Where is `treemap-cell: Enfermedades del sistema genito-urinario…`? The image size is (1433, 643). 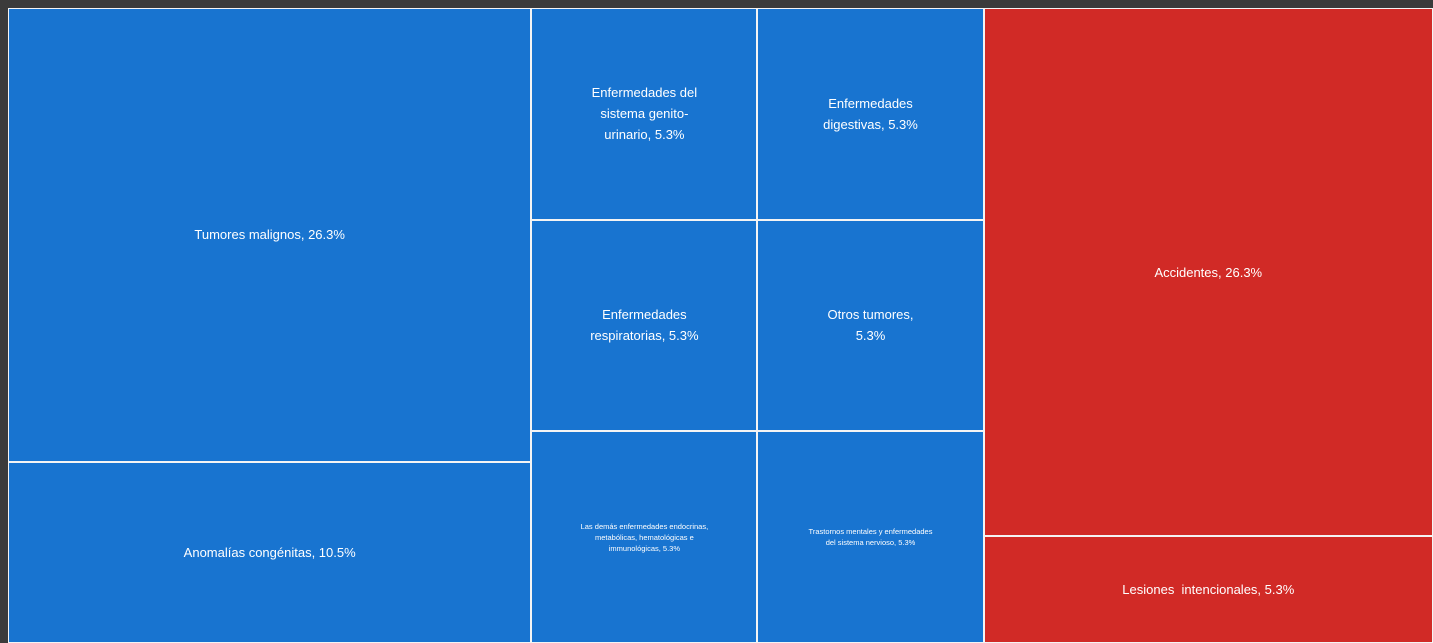
treemap-cell: Enfermedades del sistema genito-urinario… is located at coordinates (644, 114).